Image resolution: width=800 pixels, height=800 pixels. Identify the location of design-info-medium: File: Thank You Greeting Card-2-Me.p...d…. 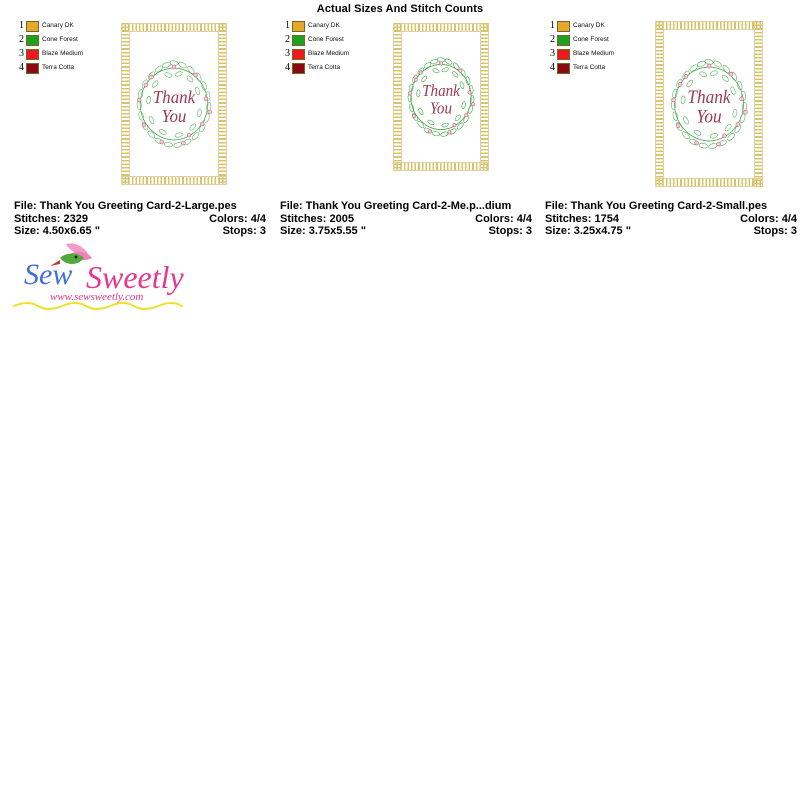
(406, 219).